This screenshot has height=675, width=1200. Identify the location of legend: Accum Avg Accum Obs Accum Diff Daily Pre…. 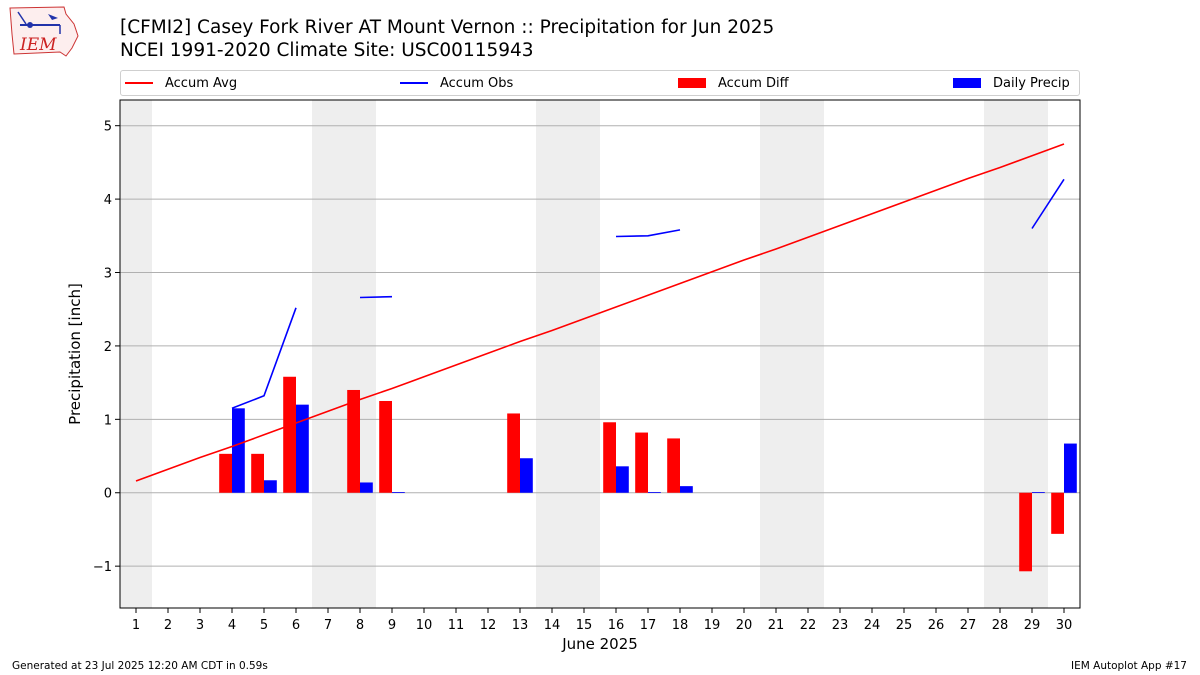
(600, 83).